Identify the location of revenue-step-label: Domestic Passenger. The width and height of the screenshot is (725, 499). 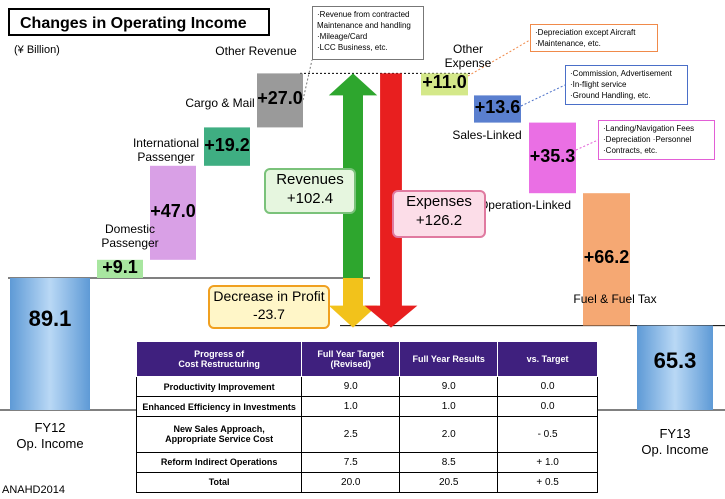
(130, 236).